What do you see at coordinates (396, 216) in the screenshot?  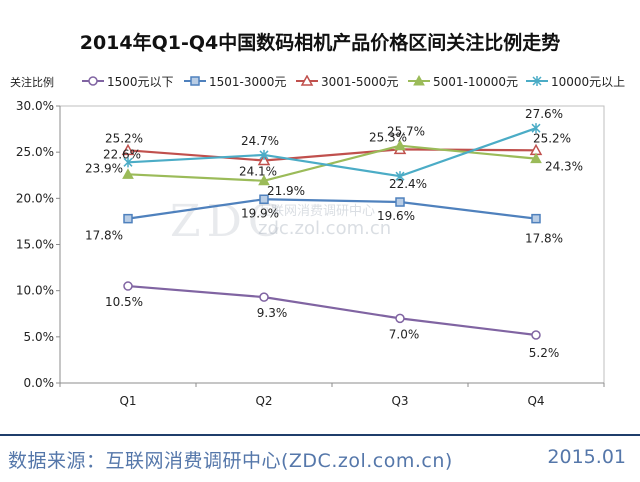 I see `data-label: 19.6%` at bounding box center [396, 216].